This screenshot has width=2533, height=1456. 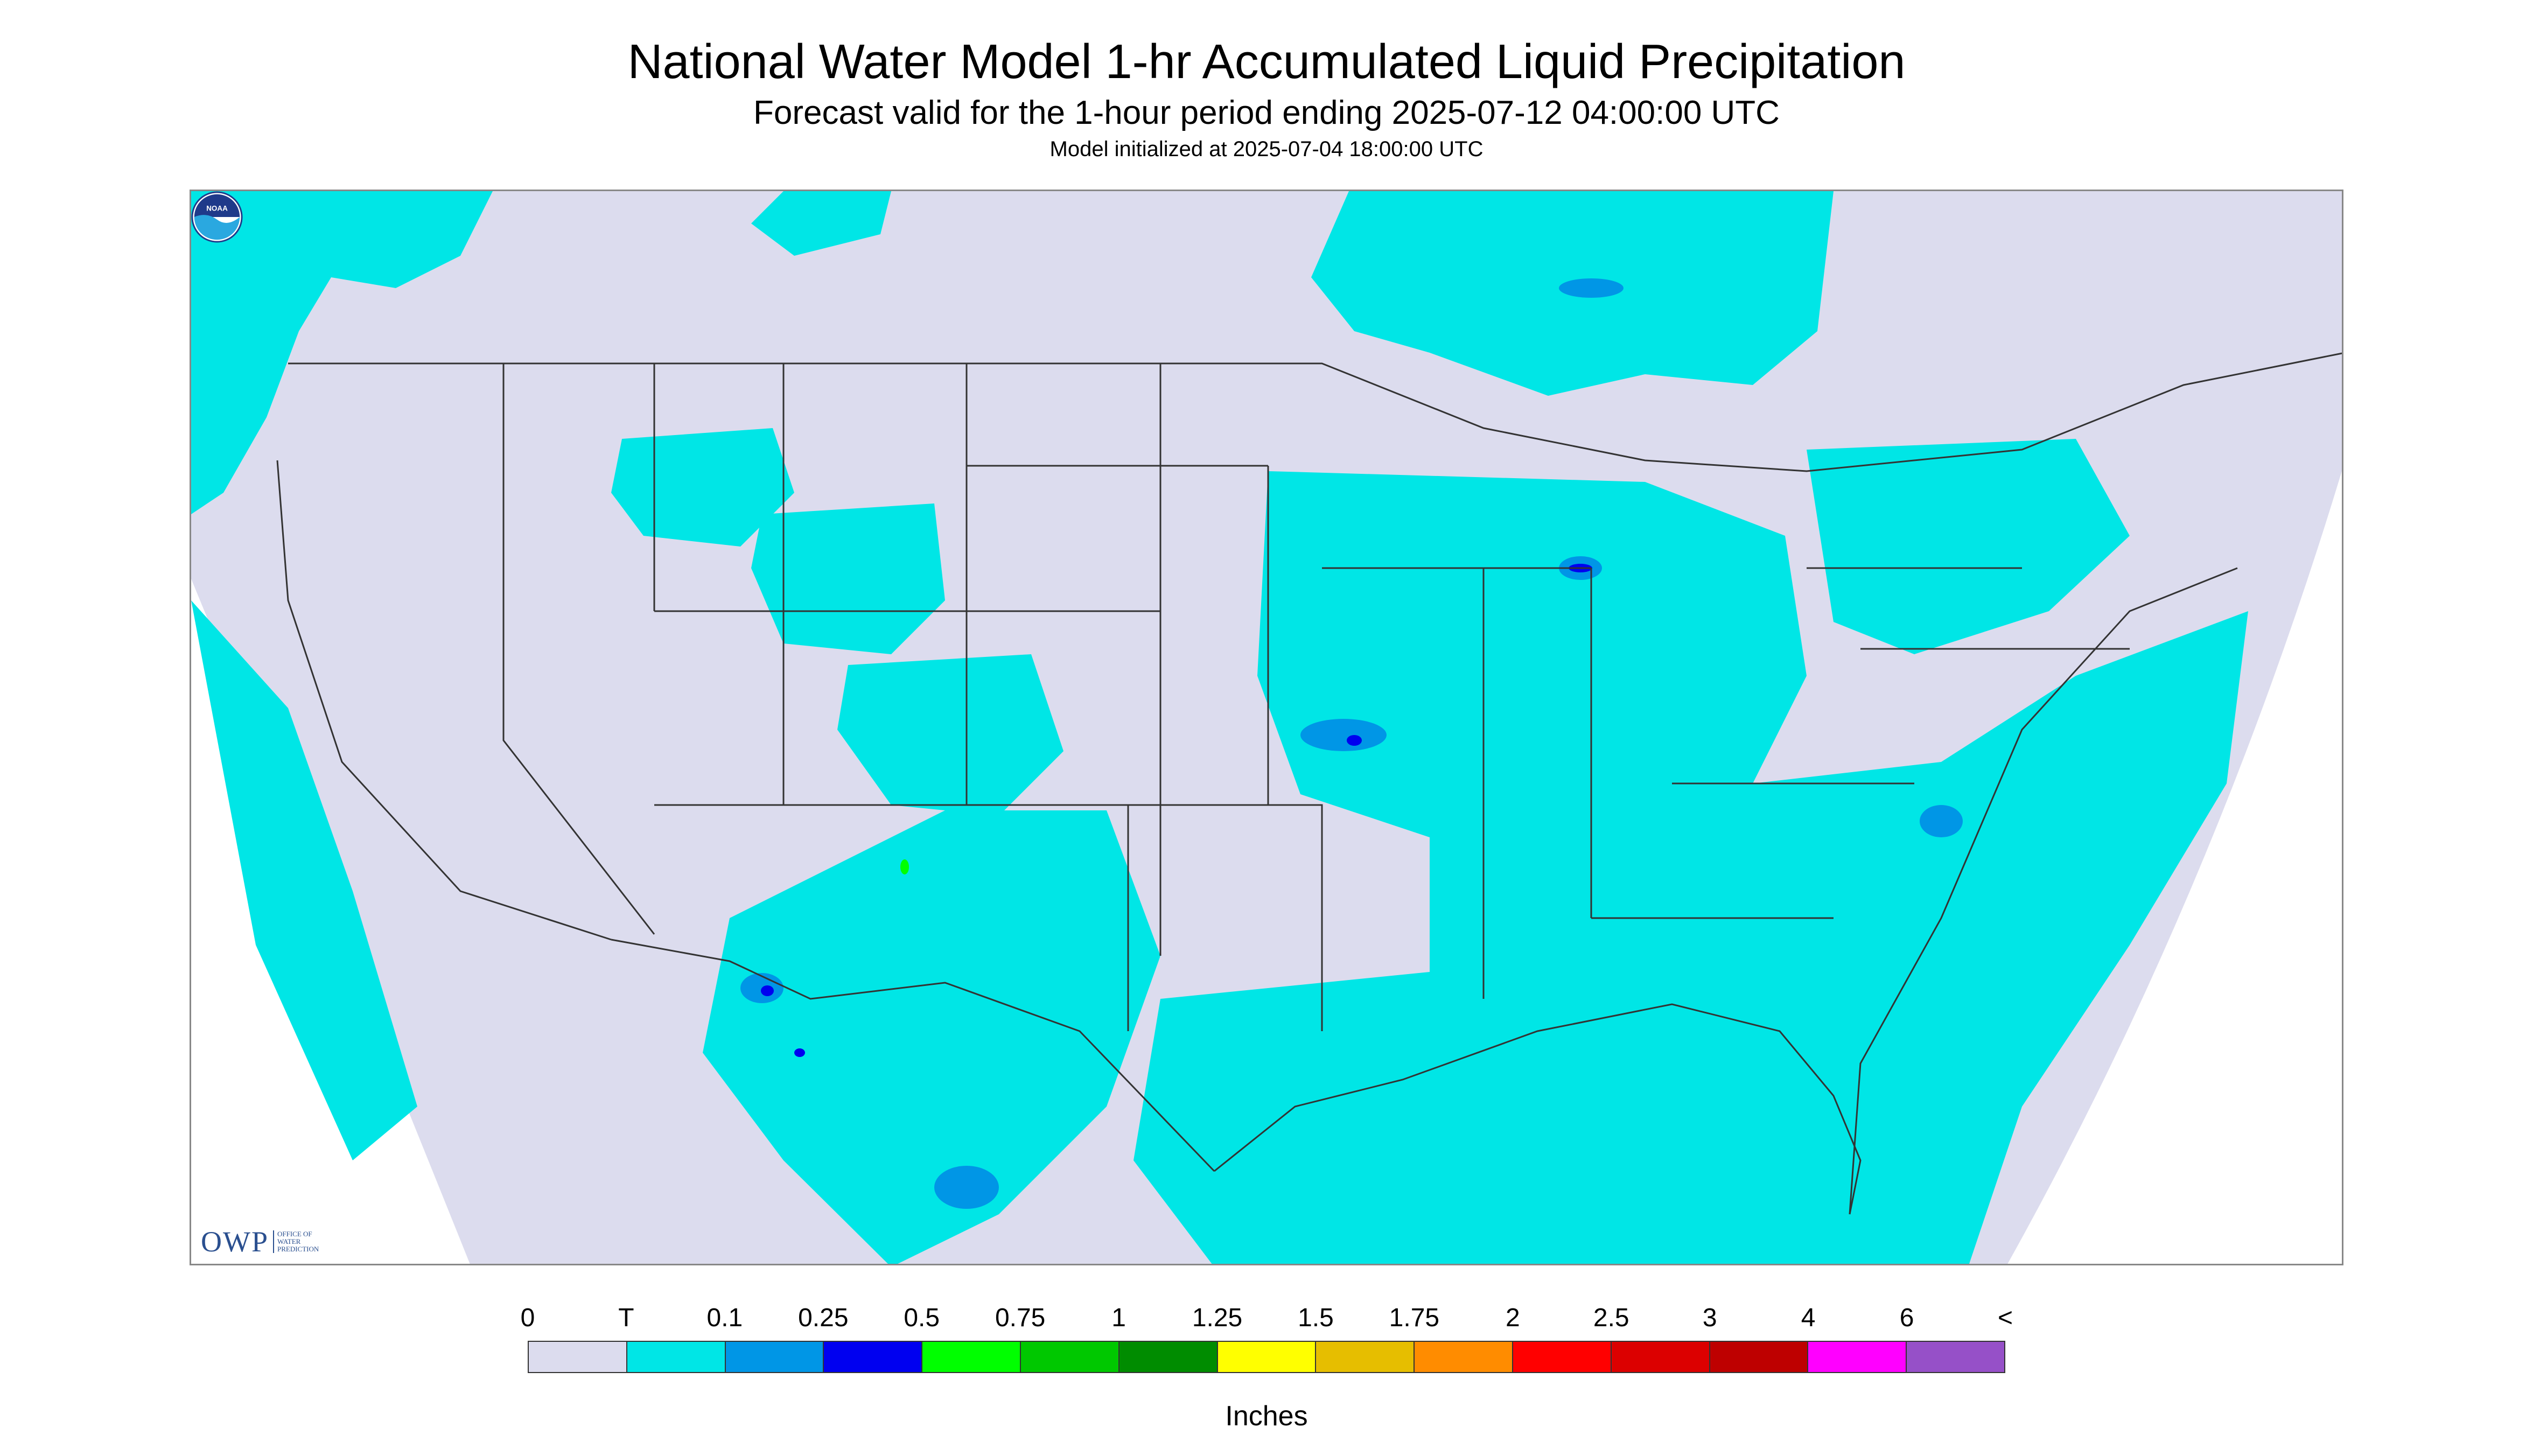 What do you see at coordinates (1611, 1318) in the screenshot?
I see `legend-label: 2.5` at bounding box center [1611, 1318].